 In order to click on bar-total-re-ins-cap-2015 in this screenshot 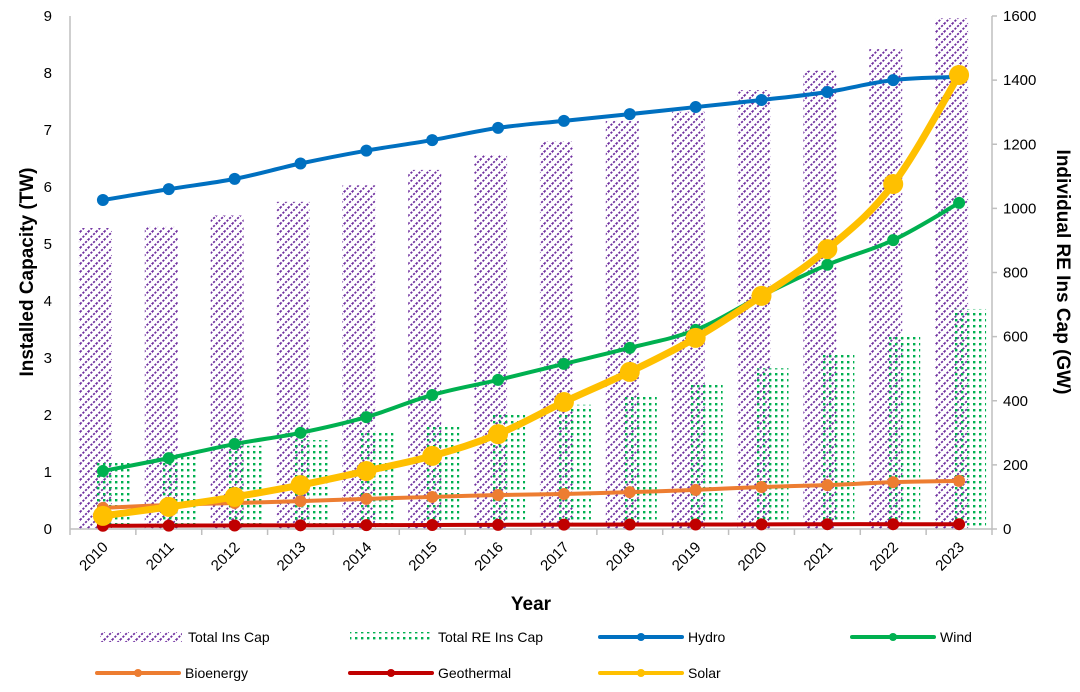, I will do `click(443, 476)`.